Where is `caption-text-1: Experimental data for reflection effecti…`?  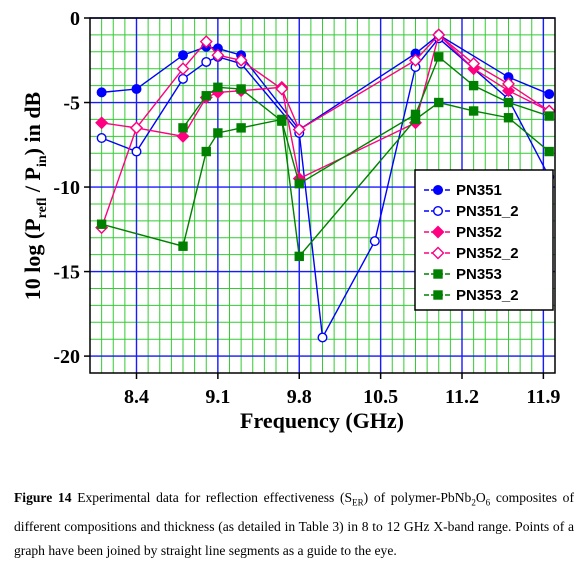
caption-text-1: Experimental data for reflection effecti… is located at coordinates (212, 497).